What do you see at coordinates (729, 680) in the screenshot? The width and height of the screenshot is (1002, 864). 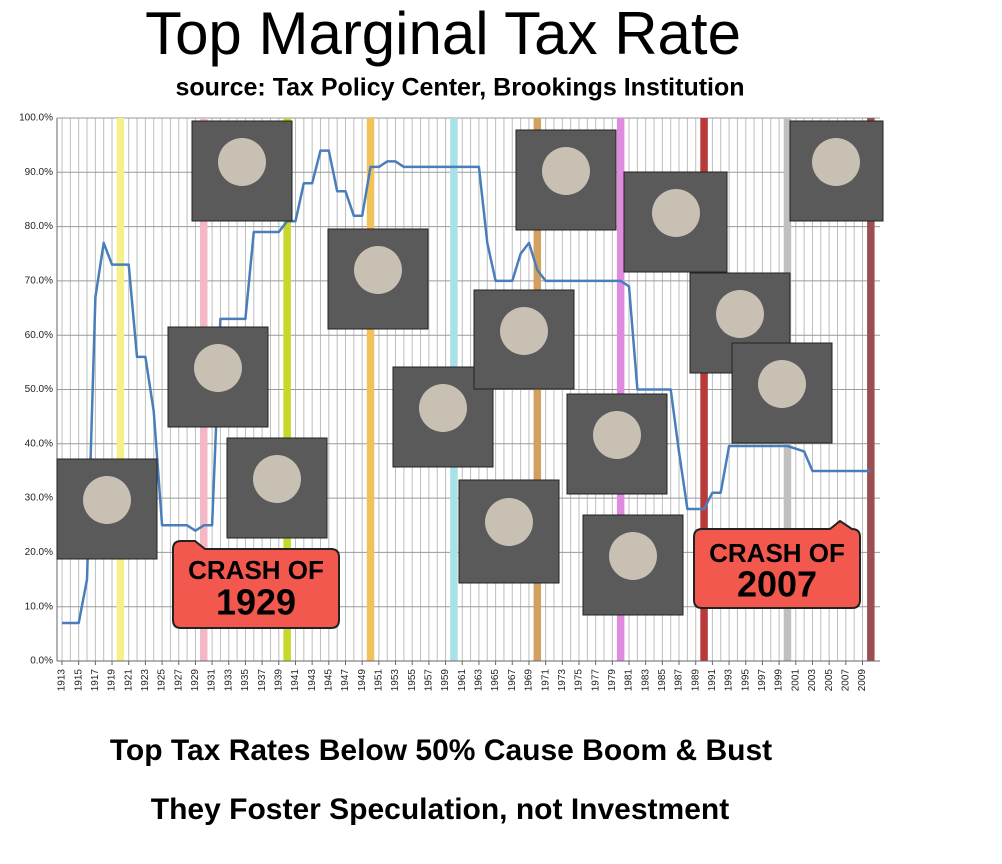 I see `x-tick-label: 1993` at bounding box center [729, 680].